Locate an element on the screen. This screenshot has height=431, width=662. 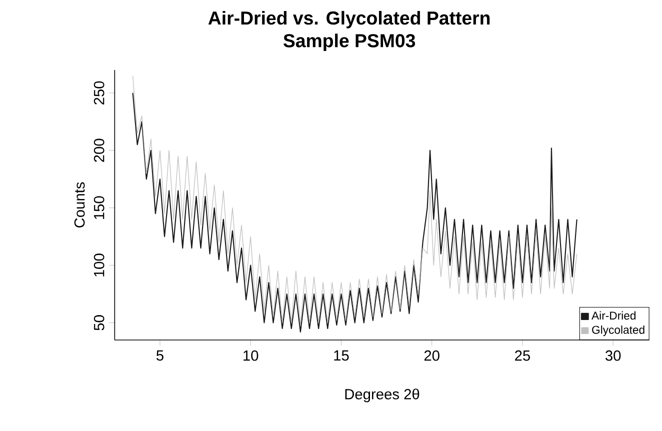
legend-label: Air-Dried is located at coordinates (614, 315).